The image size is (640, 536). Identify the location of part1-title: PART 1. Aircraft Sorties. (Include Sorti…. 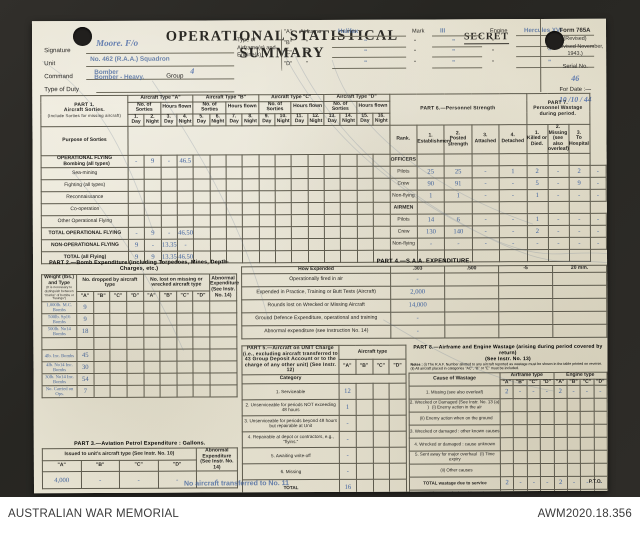
(84, 111).